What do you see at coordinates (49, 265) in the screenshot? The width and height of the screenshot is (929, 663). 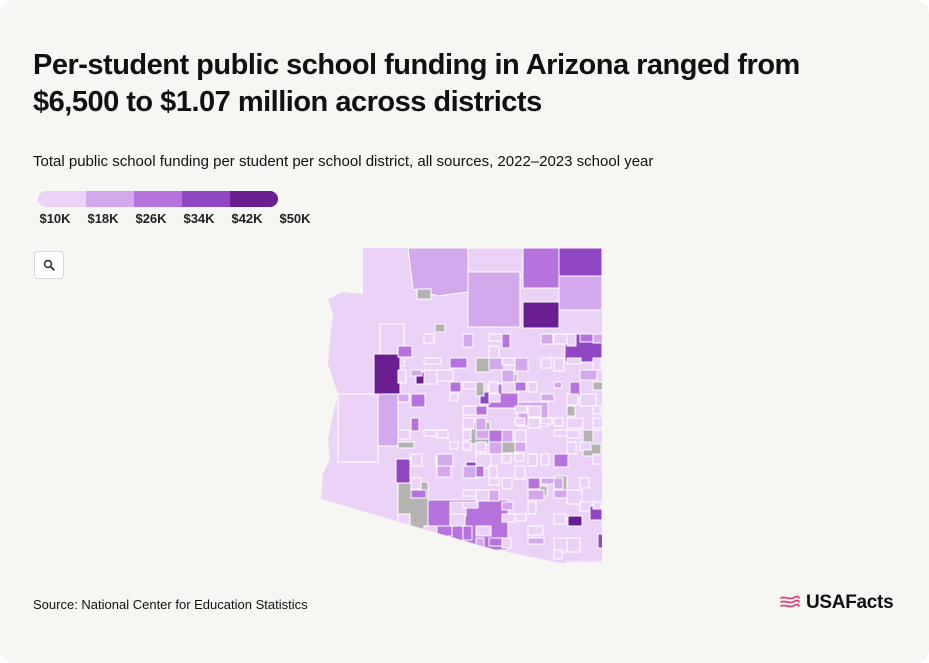 I see `zoom-button` at bounding box center [49, 265].